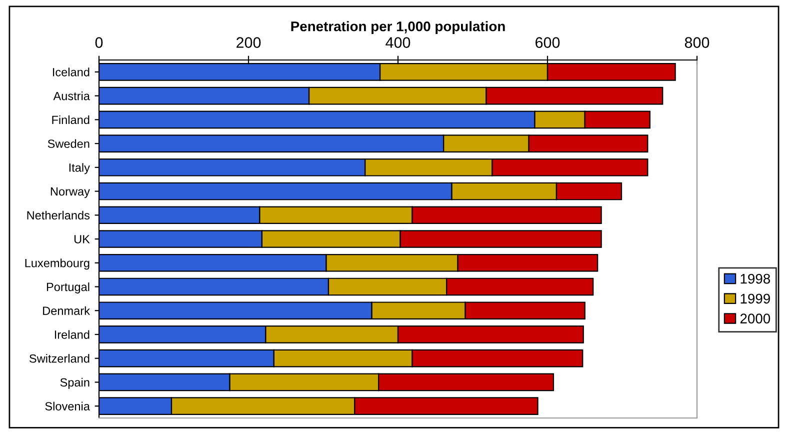 This screenshot has width=788, height=432. I want to click on legend-label: 1999, so click(755, 299).